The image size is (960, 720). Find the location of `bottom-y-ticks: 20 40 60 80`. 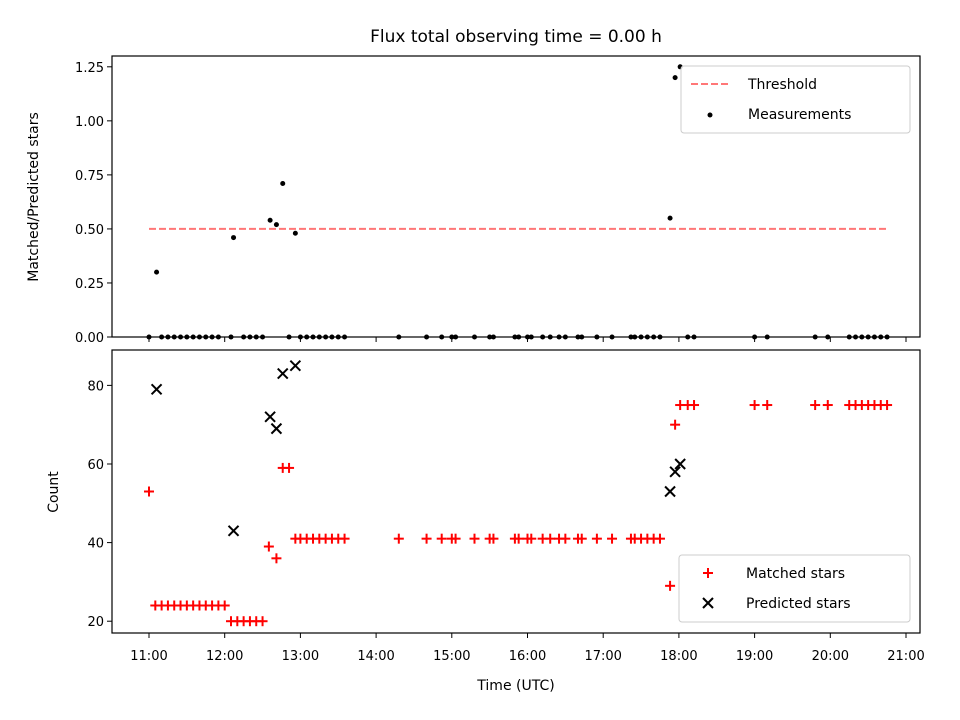

bottom-y-ticks: 20 40 60 80 is located at coordinates (99, 504).